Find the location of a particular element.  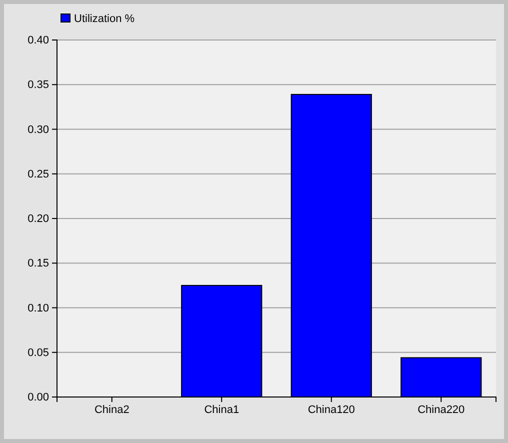

y-tick-label: 0.15 is located at coordinates (38, 264).